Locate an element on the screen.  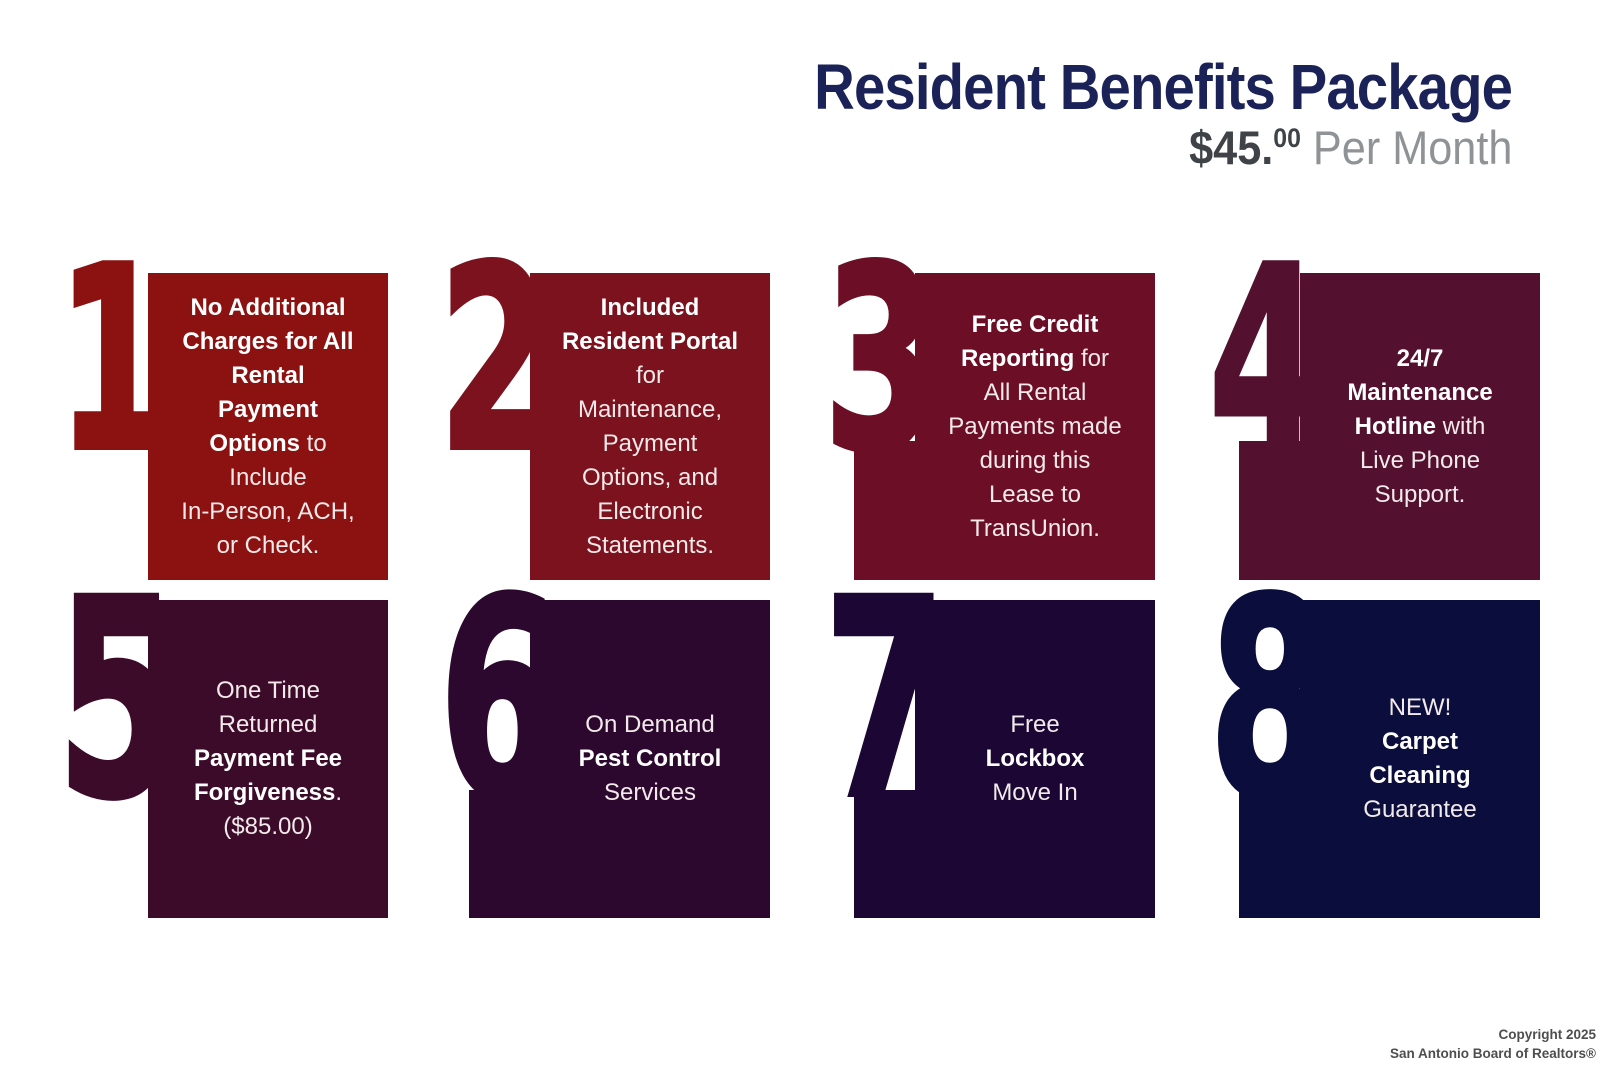
tile-text-box: NEW! Carpet Cleaning Guarantee is located at coordinates (1420, 759).